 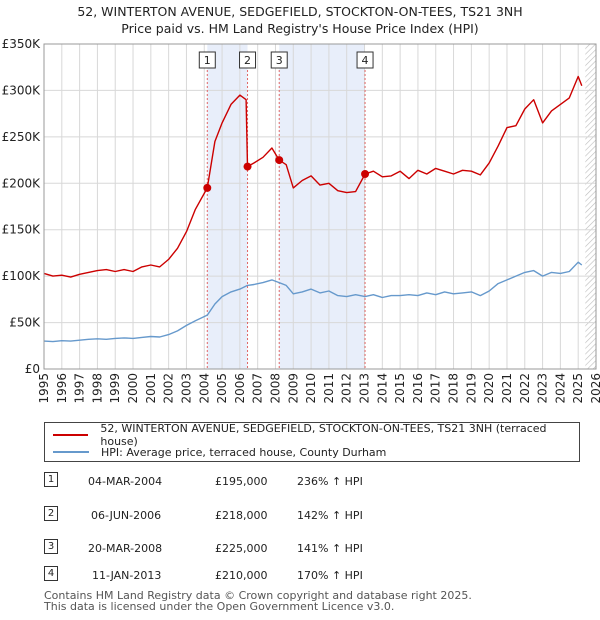 I want to click on sale-row: 1 04-MAR-2004 £195,000 236% ↑ HPI, so click(x=300, y=482).